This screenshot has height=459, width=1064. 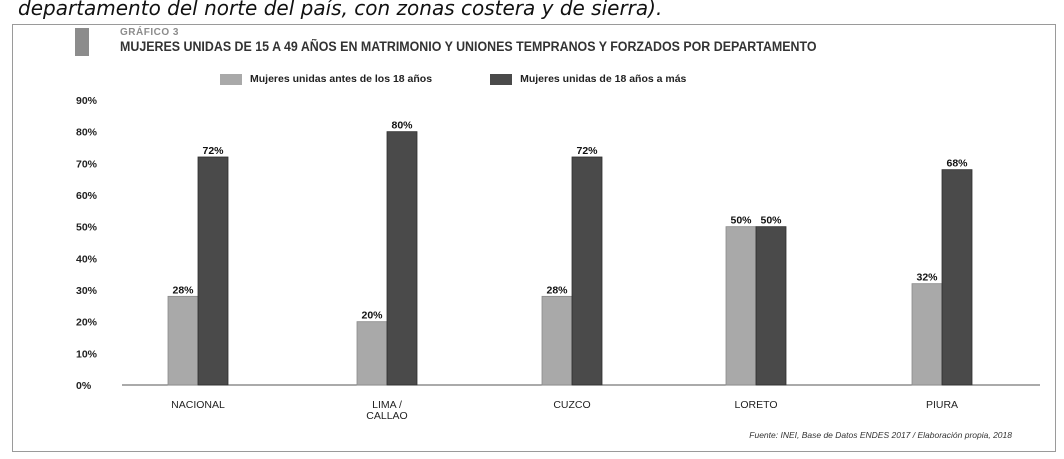 What do you see at coordinates (87, 133) in the screenshot?
I see `y-tick-label: 80%` at bounding box center [87, 133].